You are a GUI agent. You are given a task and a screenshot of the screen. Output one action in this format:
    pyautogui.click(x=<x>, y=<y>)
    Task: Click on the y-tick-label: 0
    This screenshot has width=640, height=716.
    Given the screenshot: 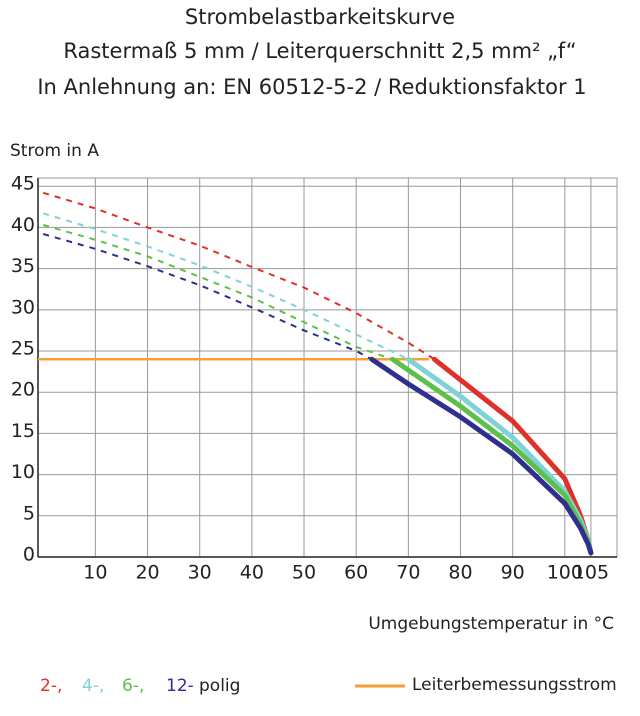 What is the action you would take?
    pyautogui.click(x=29, y=555)
    